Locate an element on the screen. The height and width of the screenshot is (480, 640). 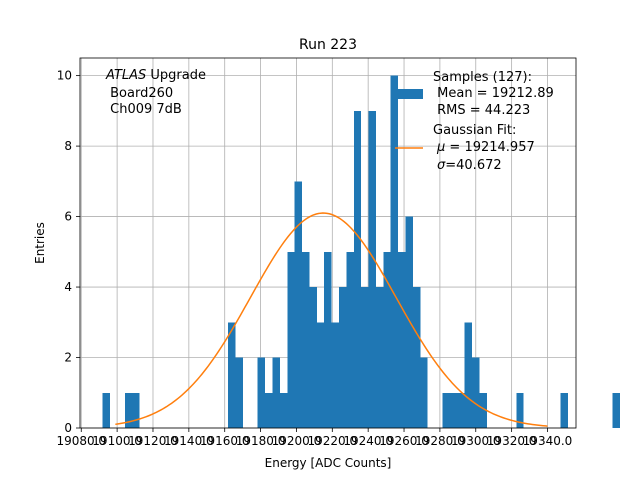
y-tick-label: 8 is located at coordinates (68, 146).